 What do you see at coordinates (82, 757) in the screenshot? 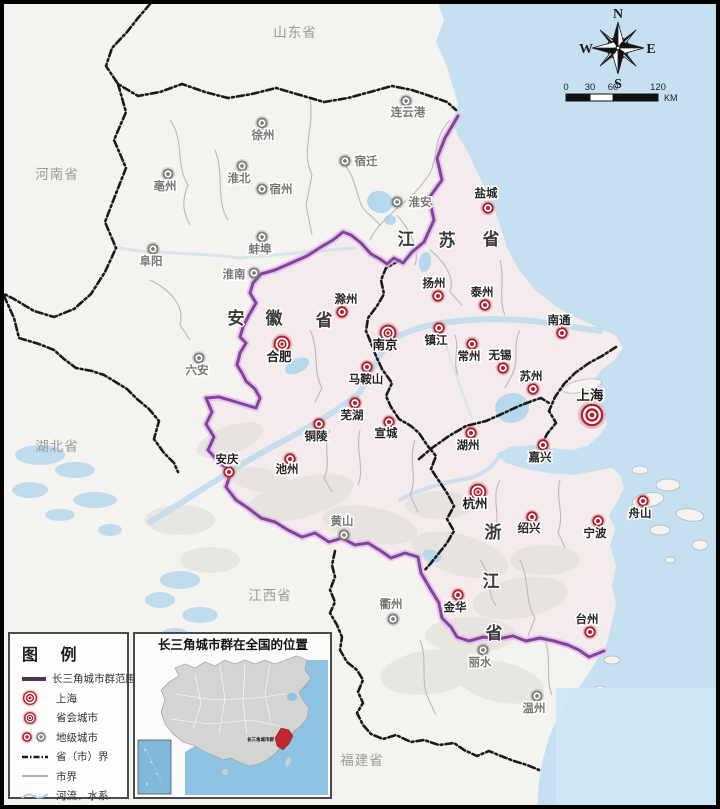
I see `legend-item-label: 省（市）界` at bounding box center [82, 757].